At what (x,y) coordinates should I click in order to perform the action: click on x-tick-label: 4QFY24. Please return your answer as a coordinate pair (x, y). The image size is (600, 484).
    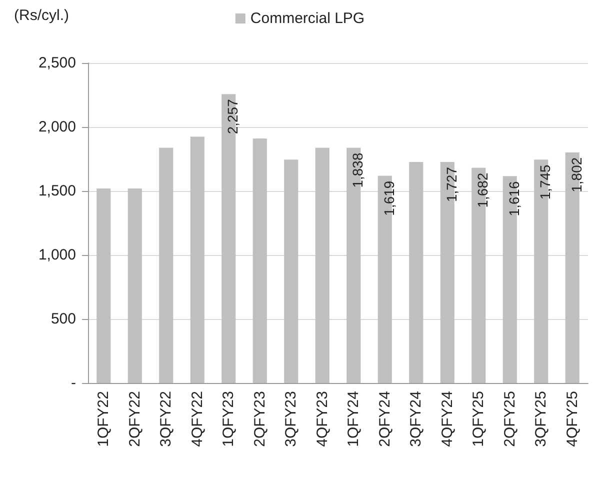
    Looking at the image, I should click on (447, 419).